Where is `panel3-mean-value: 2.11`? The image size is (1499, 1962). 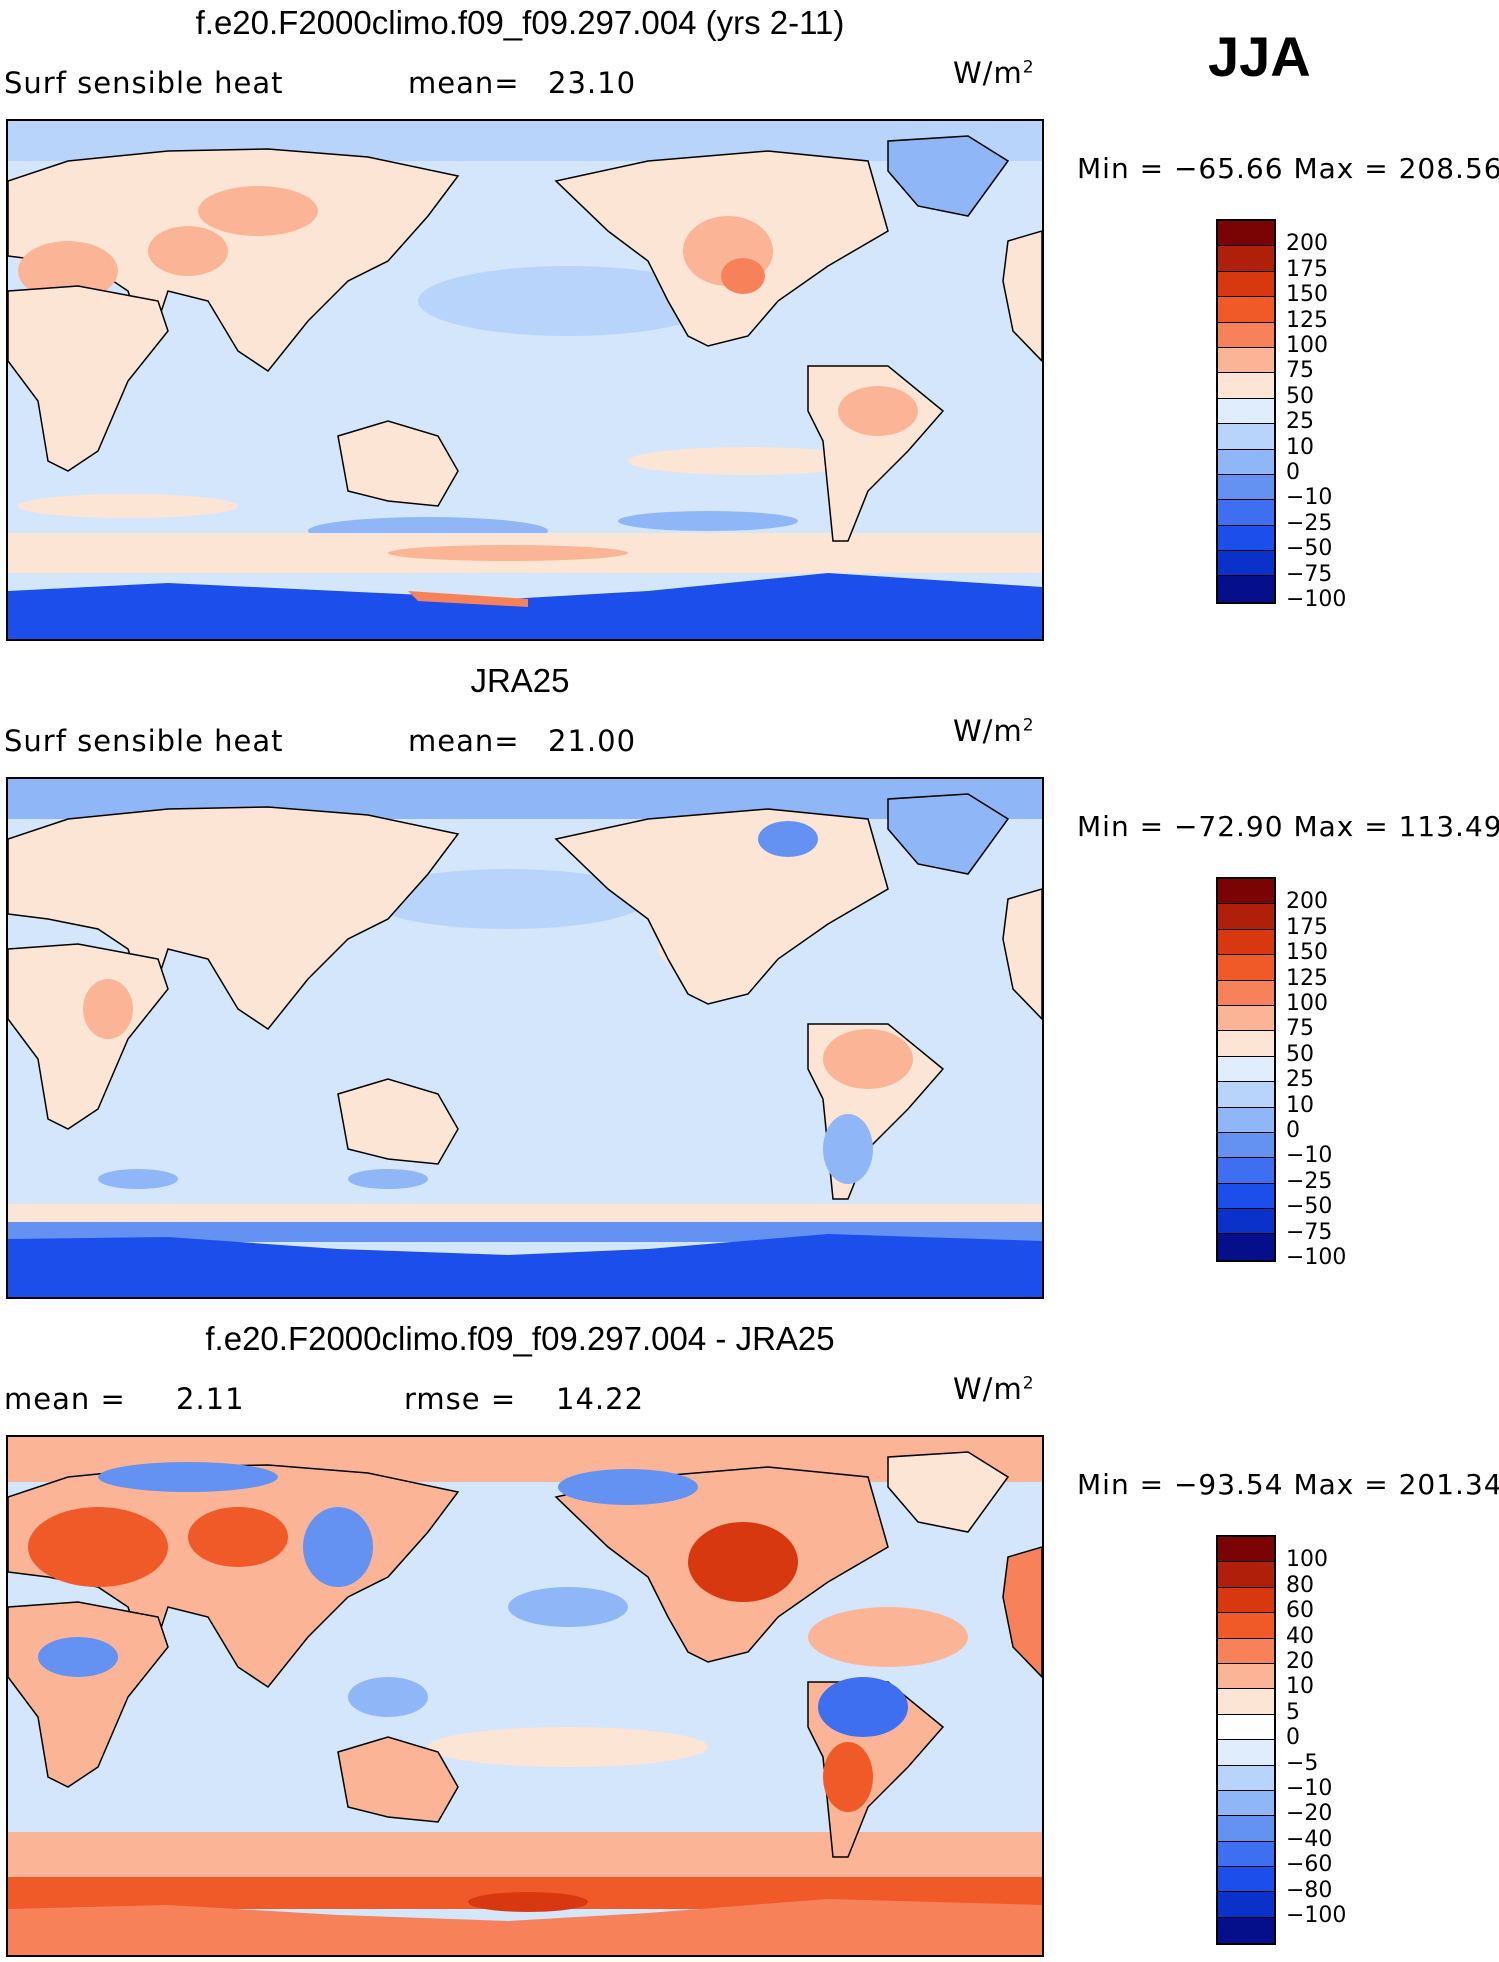 panel3-mean-value: 2.11 is located at coordinates (210, 1399).